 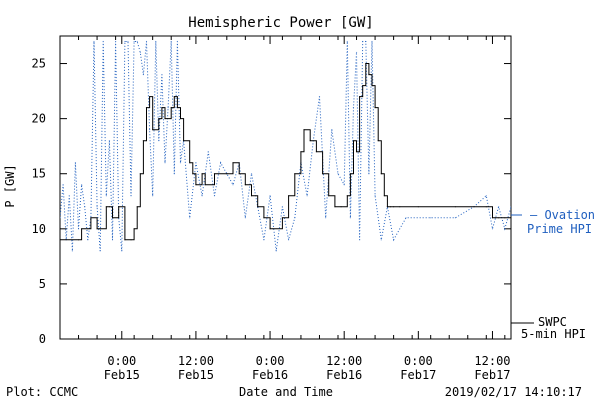 What do you see at coordinates (552, 322) in the screenshot?
I see `legend-swpc-label: SWPC` at bounding box center [552, 322].